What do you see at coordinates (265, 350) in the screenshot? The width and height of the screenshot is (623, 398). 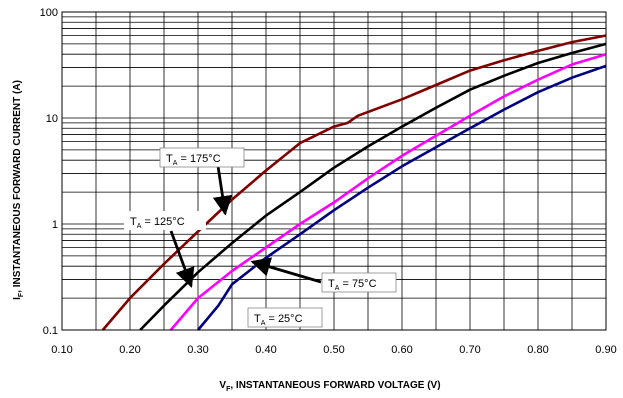 I see `x-tick-label: 0.40` at bounding box center [265, 350].